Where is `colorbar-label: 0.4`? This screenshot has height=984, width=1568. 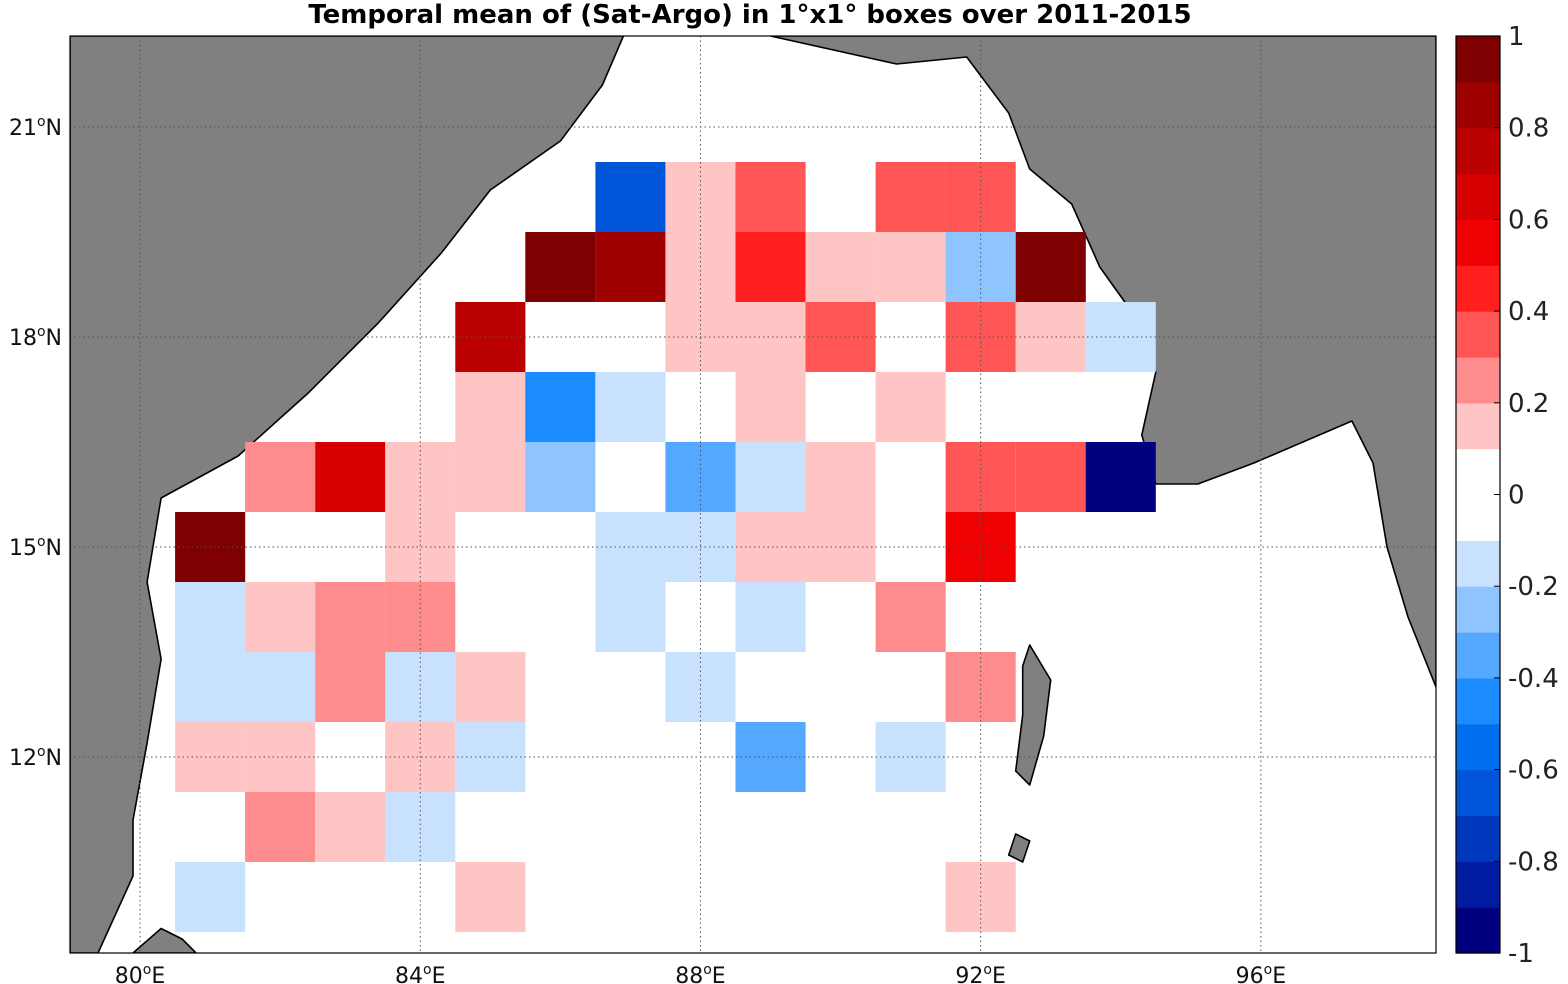 colorbar-label: 0.4 is located at coordinates (1528, 312).